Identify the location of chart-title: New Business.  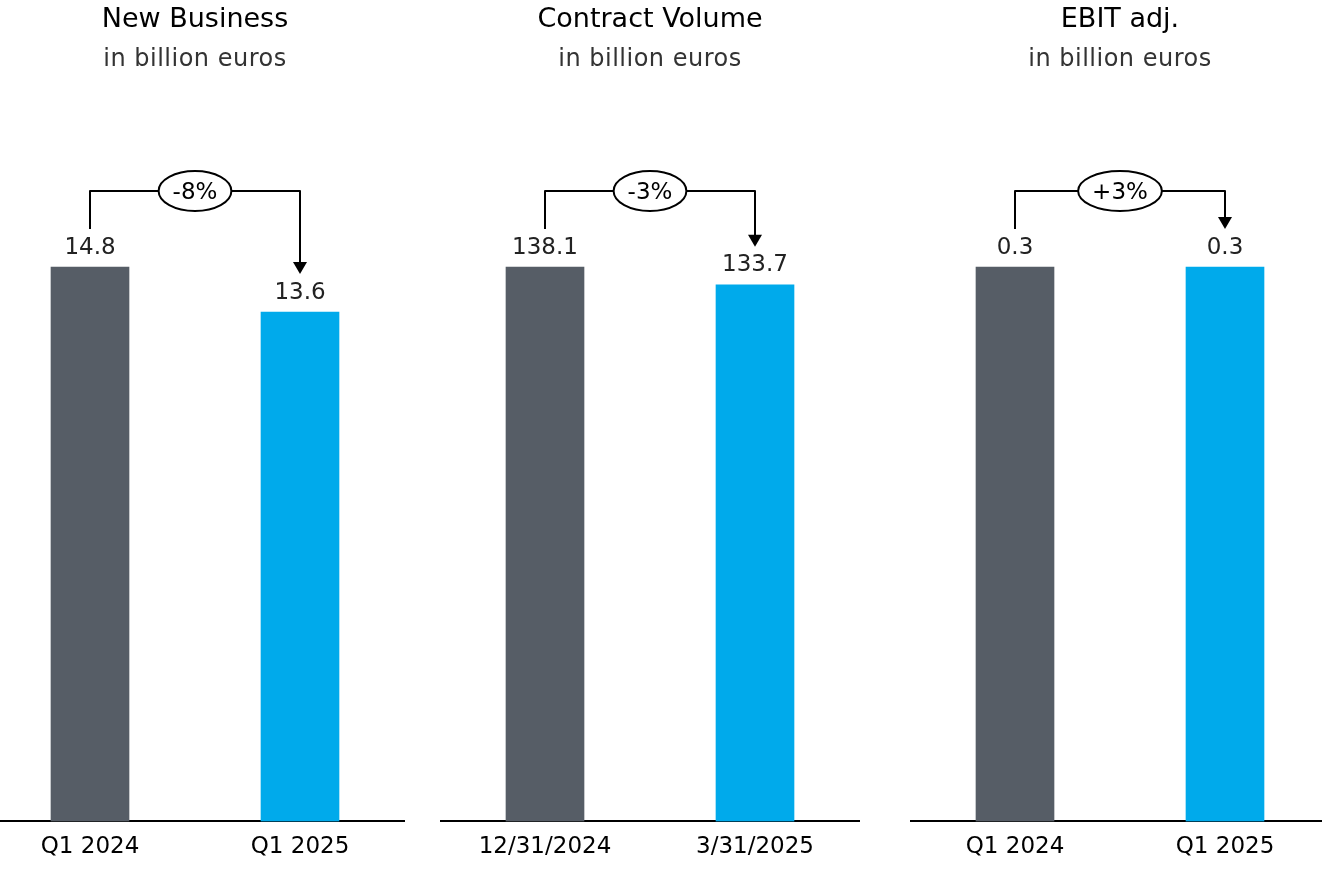
(195, 17).